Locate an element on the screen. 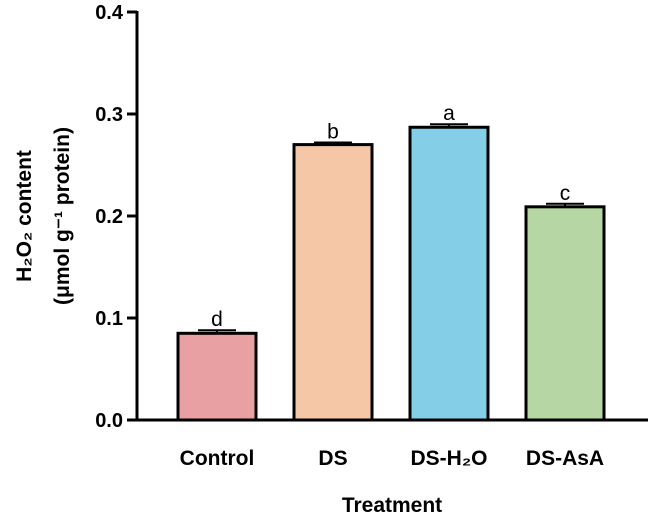  y-axis-title-line1: H₂O₂ content is located at coordinates (24, 216).